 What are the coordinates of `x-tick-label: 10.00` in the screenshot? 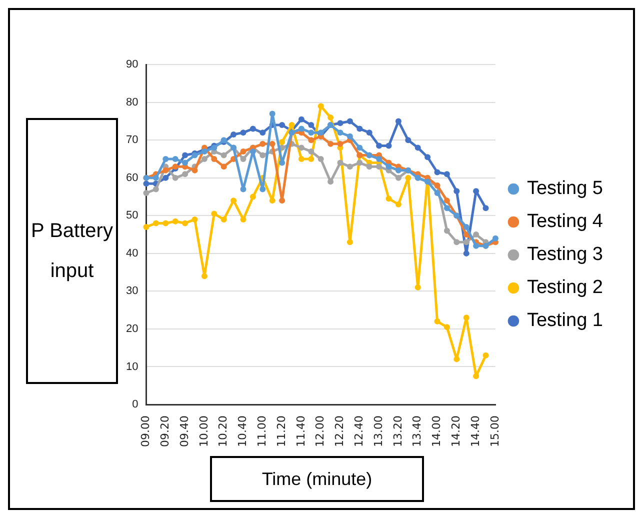 It's located at (203, 432).